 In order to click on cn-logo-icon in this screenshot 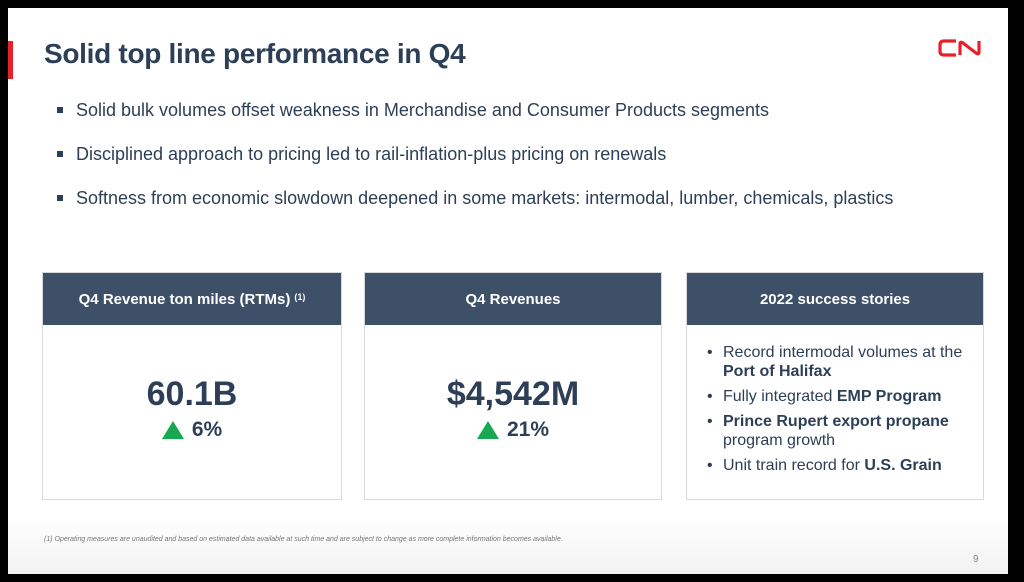, I will do `click(959, 48)`.